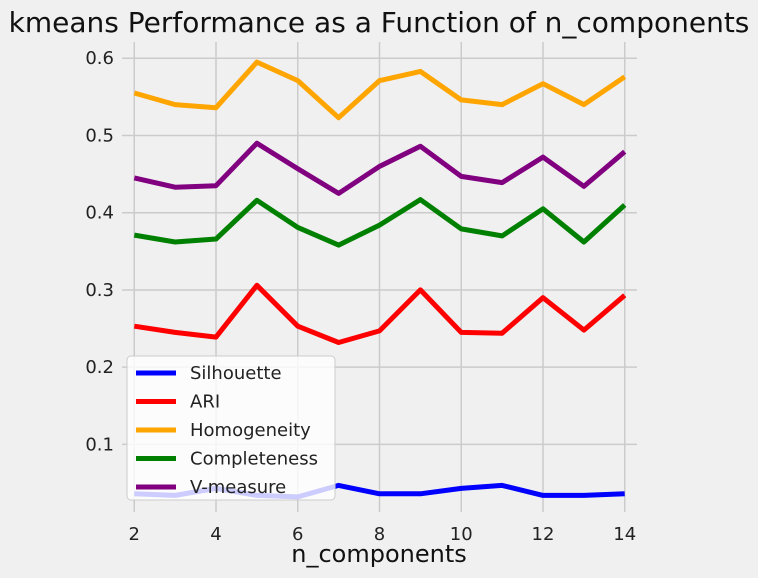 The image size is (758, 578). What do you see at coordinates (380, 313) in the screenshot?
I see `series-line-ari` at bounding box center [380, 313].